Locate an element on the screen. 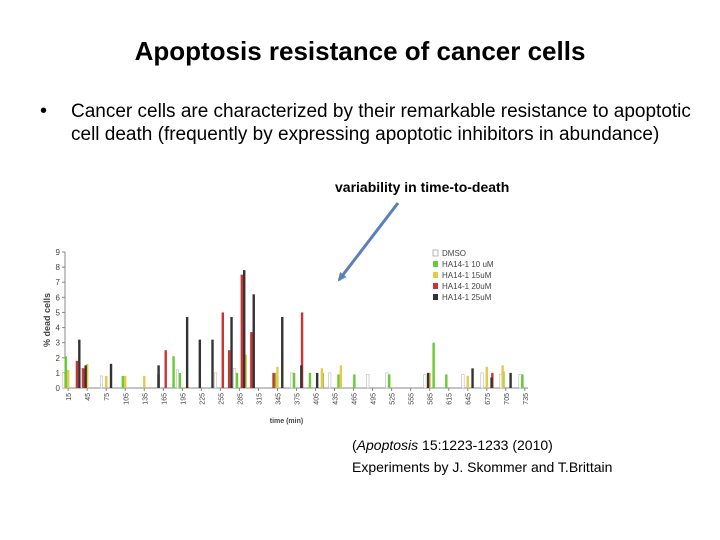  y-tick-label: 8 is located at coordinates (58, 267).